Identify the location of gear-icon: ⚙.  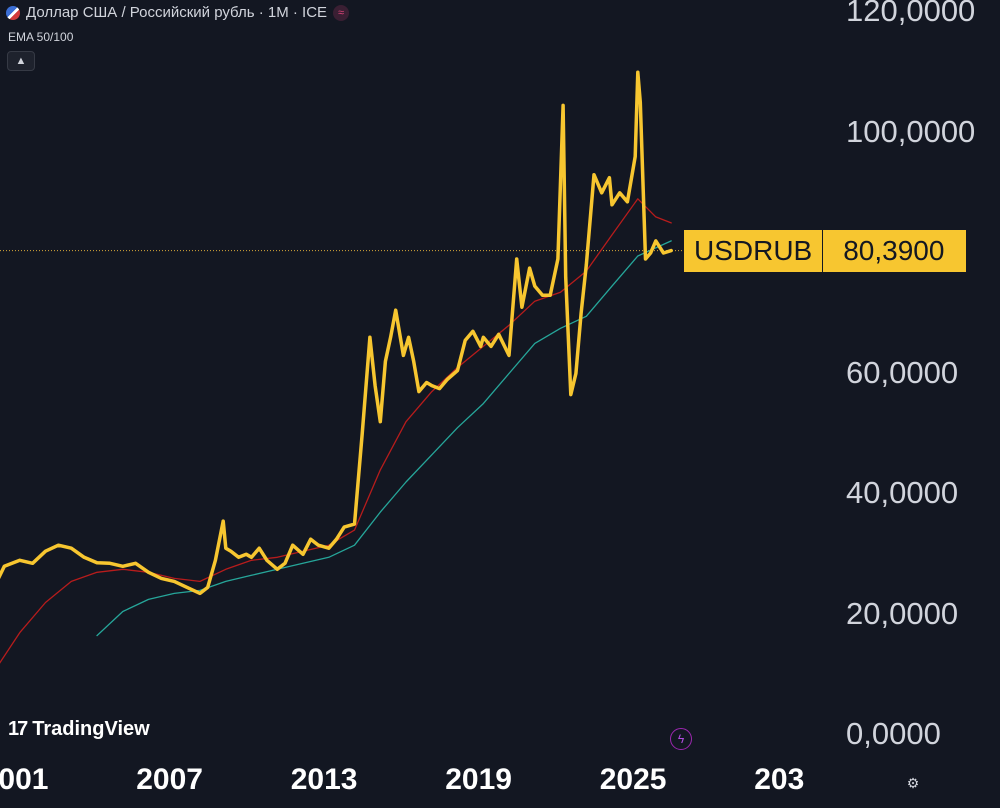
(913, 782).